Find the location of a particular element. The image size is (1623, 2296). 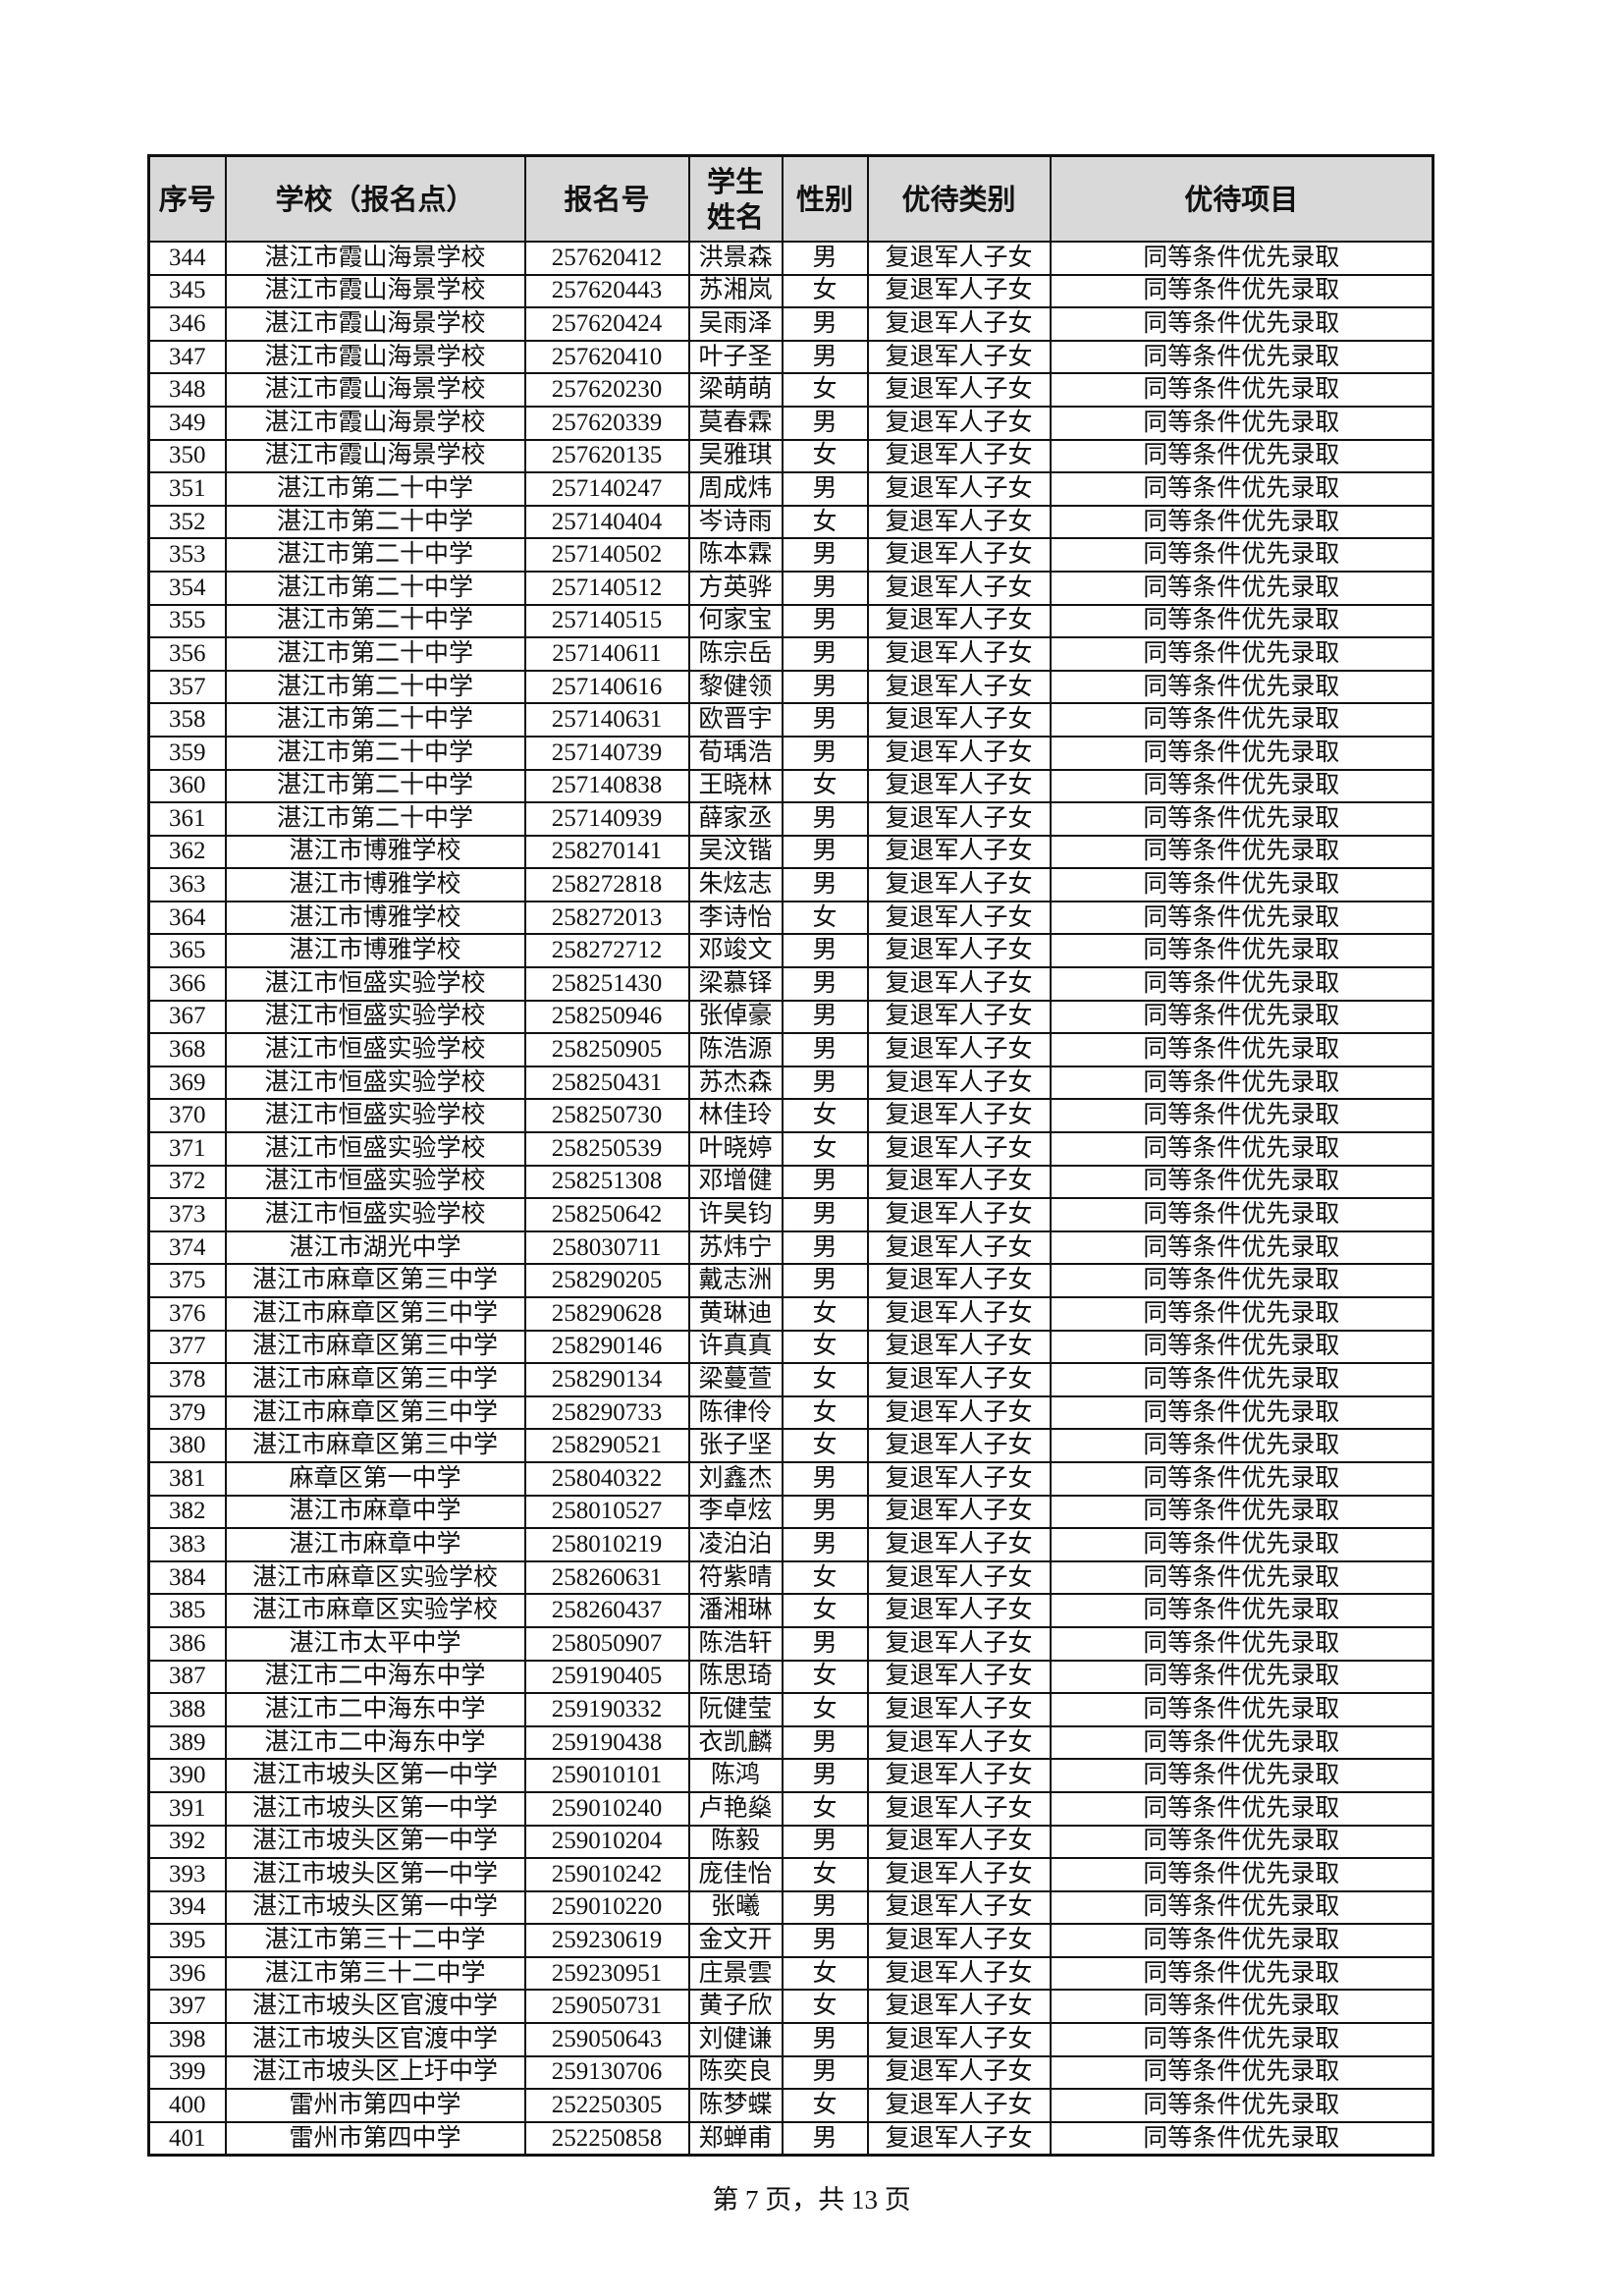

table-row: 387 湛江市二中海东中学 259190405 陈思琦女复退军人子女 同等条件优先录取 is located at coordinates (790, 1677).